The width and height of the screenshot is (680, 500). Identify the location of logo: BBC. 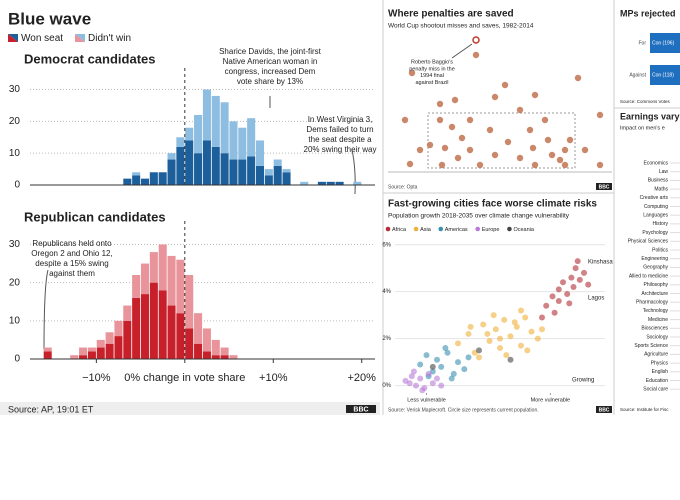
(604, 410).